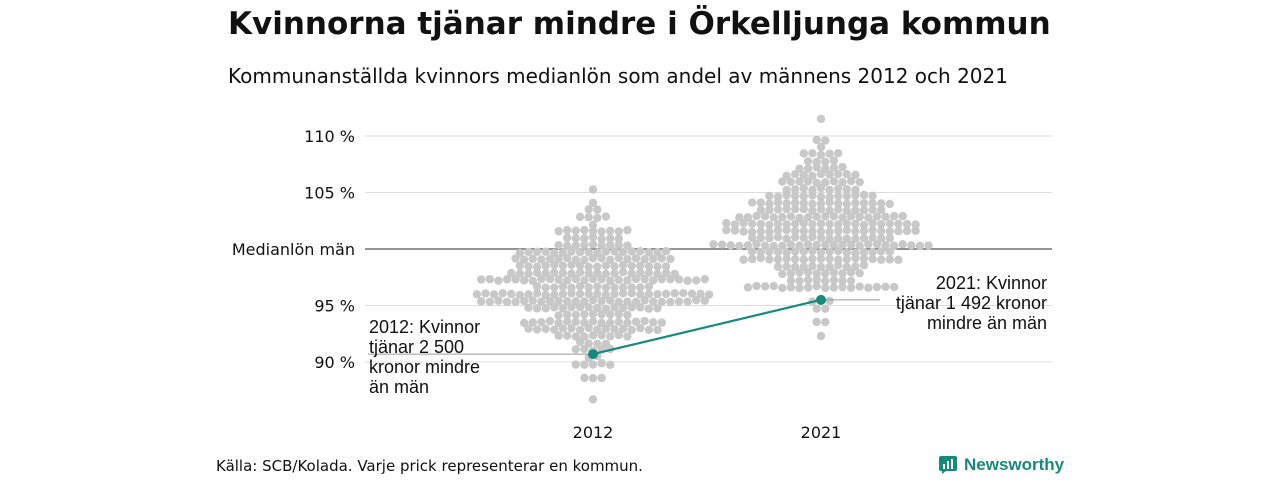  What do you see at coordinates (329, 193) in the screenshot?
I see `y-tick-label: 105 %` at bounding box center [329, 193].